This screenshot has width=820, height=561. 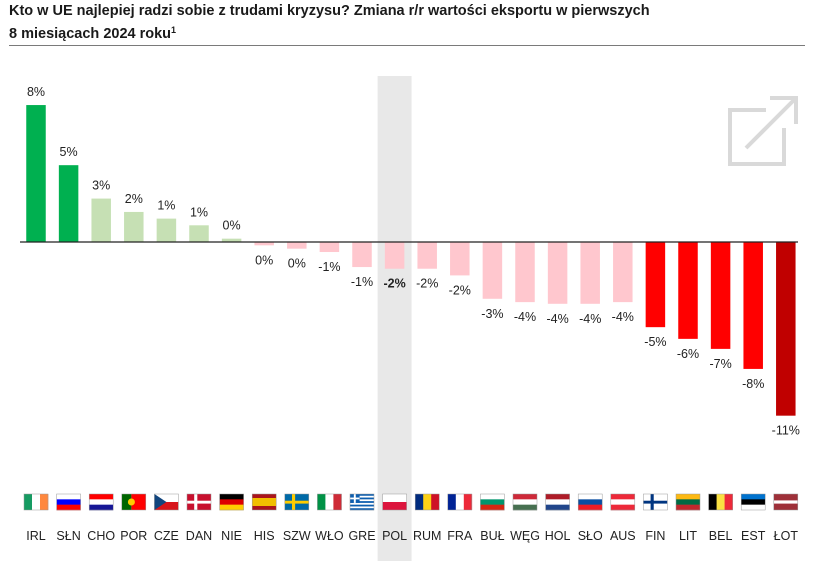 I want to click on bar-HOL, so click(x=557, y=273).